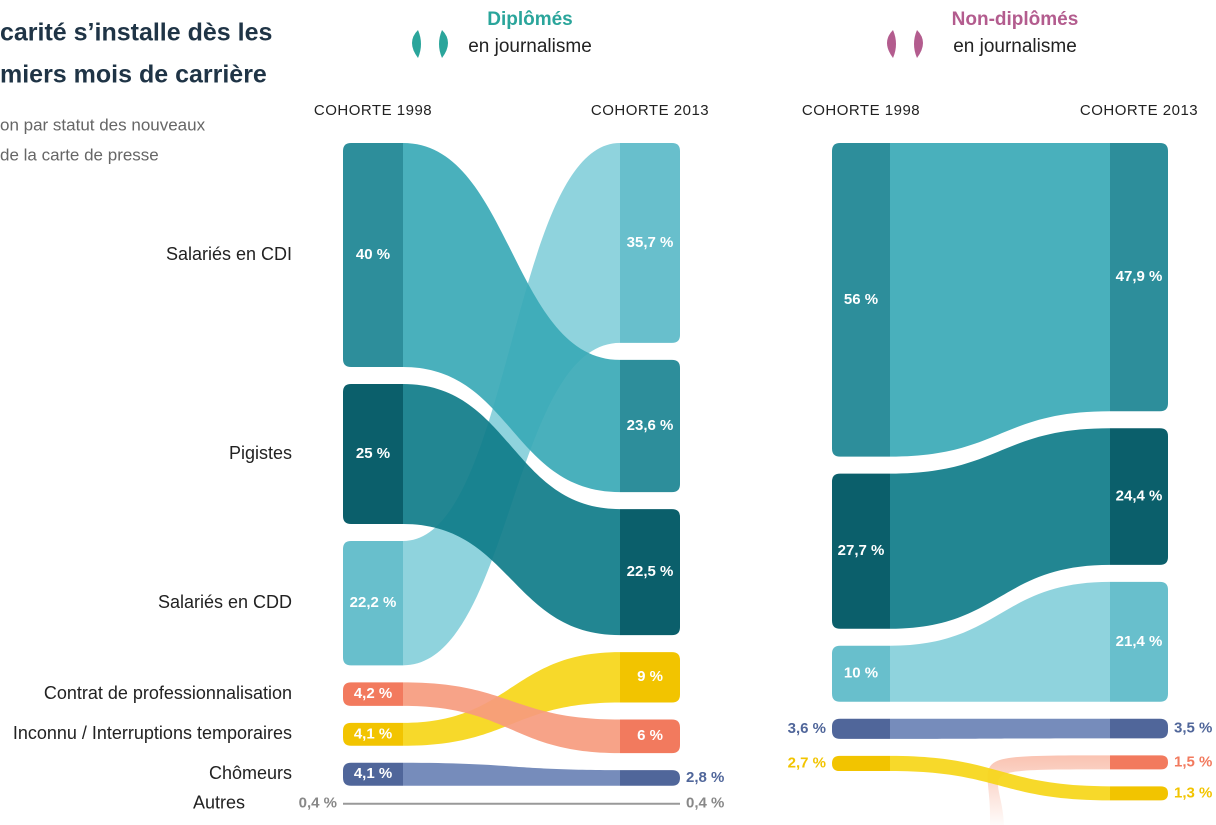 This screenshot has height=825, width=1216. I want to click on value-label: 22,2 %, so click(373, 602).